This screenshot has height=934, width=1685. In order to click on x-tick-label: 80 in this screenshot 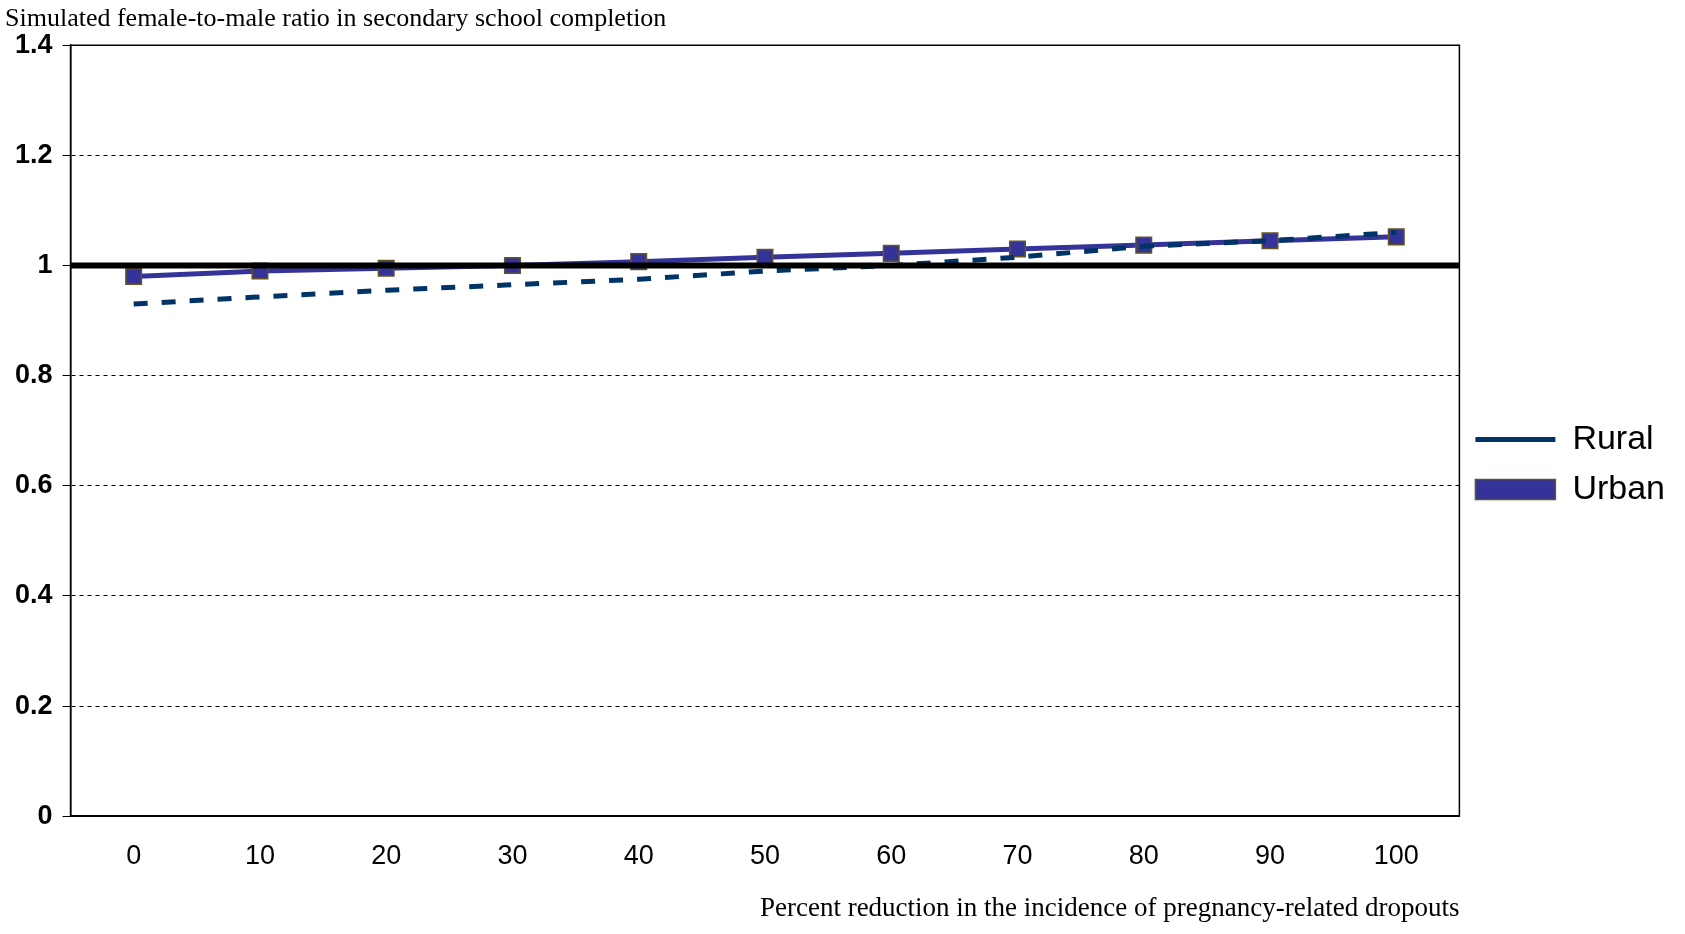, I will do `click(1143, 854)`.